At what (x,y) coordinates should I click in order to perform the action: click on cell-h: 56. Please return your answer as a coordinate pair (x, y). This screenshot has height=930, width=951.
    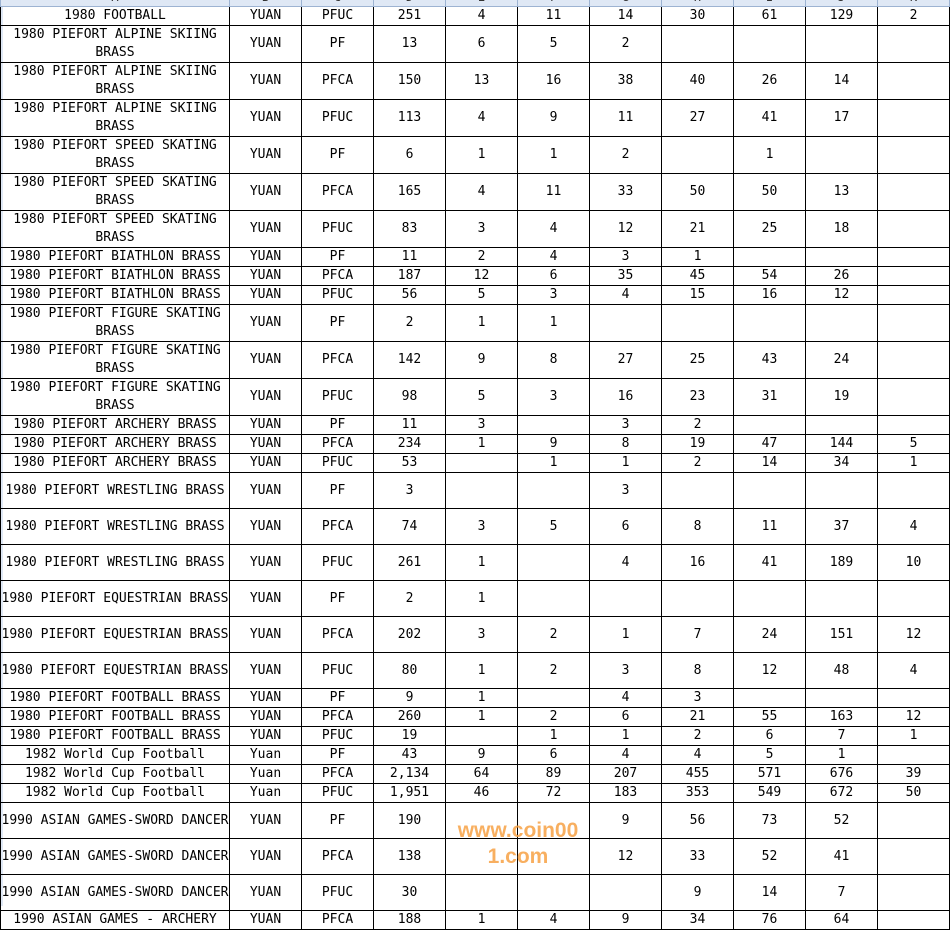
    Looking at the image, I should click on (697, 820).